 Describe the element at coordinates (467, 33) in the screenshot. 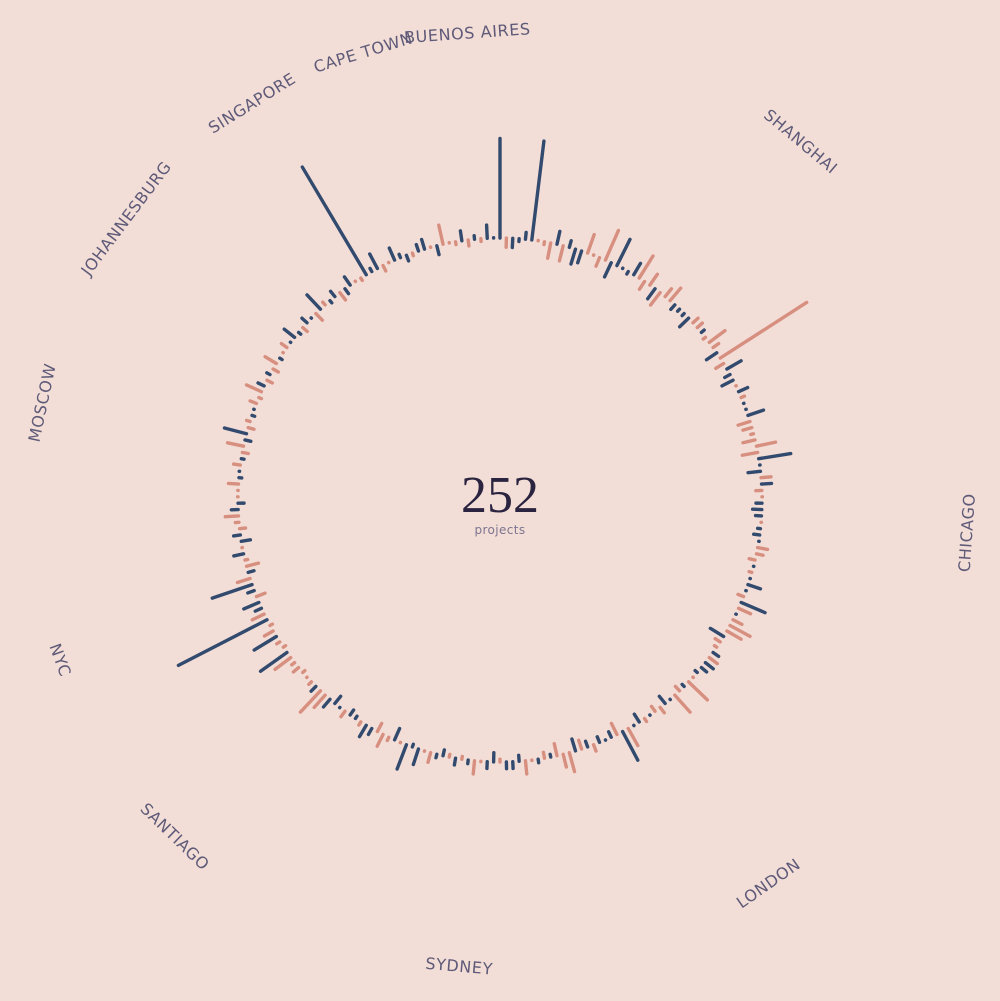

I see `city-label: BUENOS AIRES` at that location.